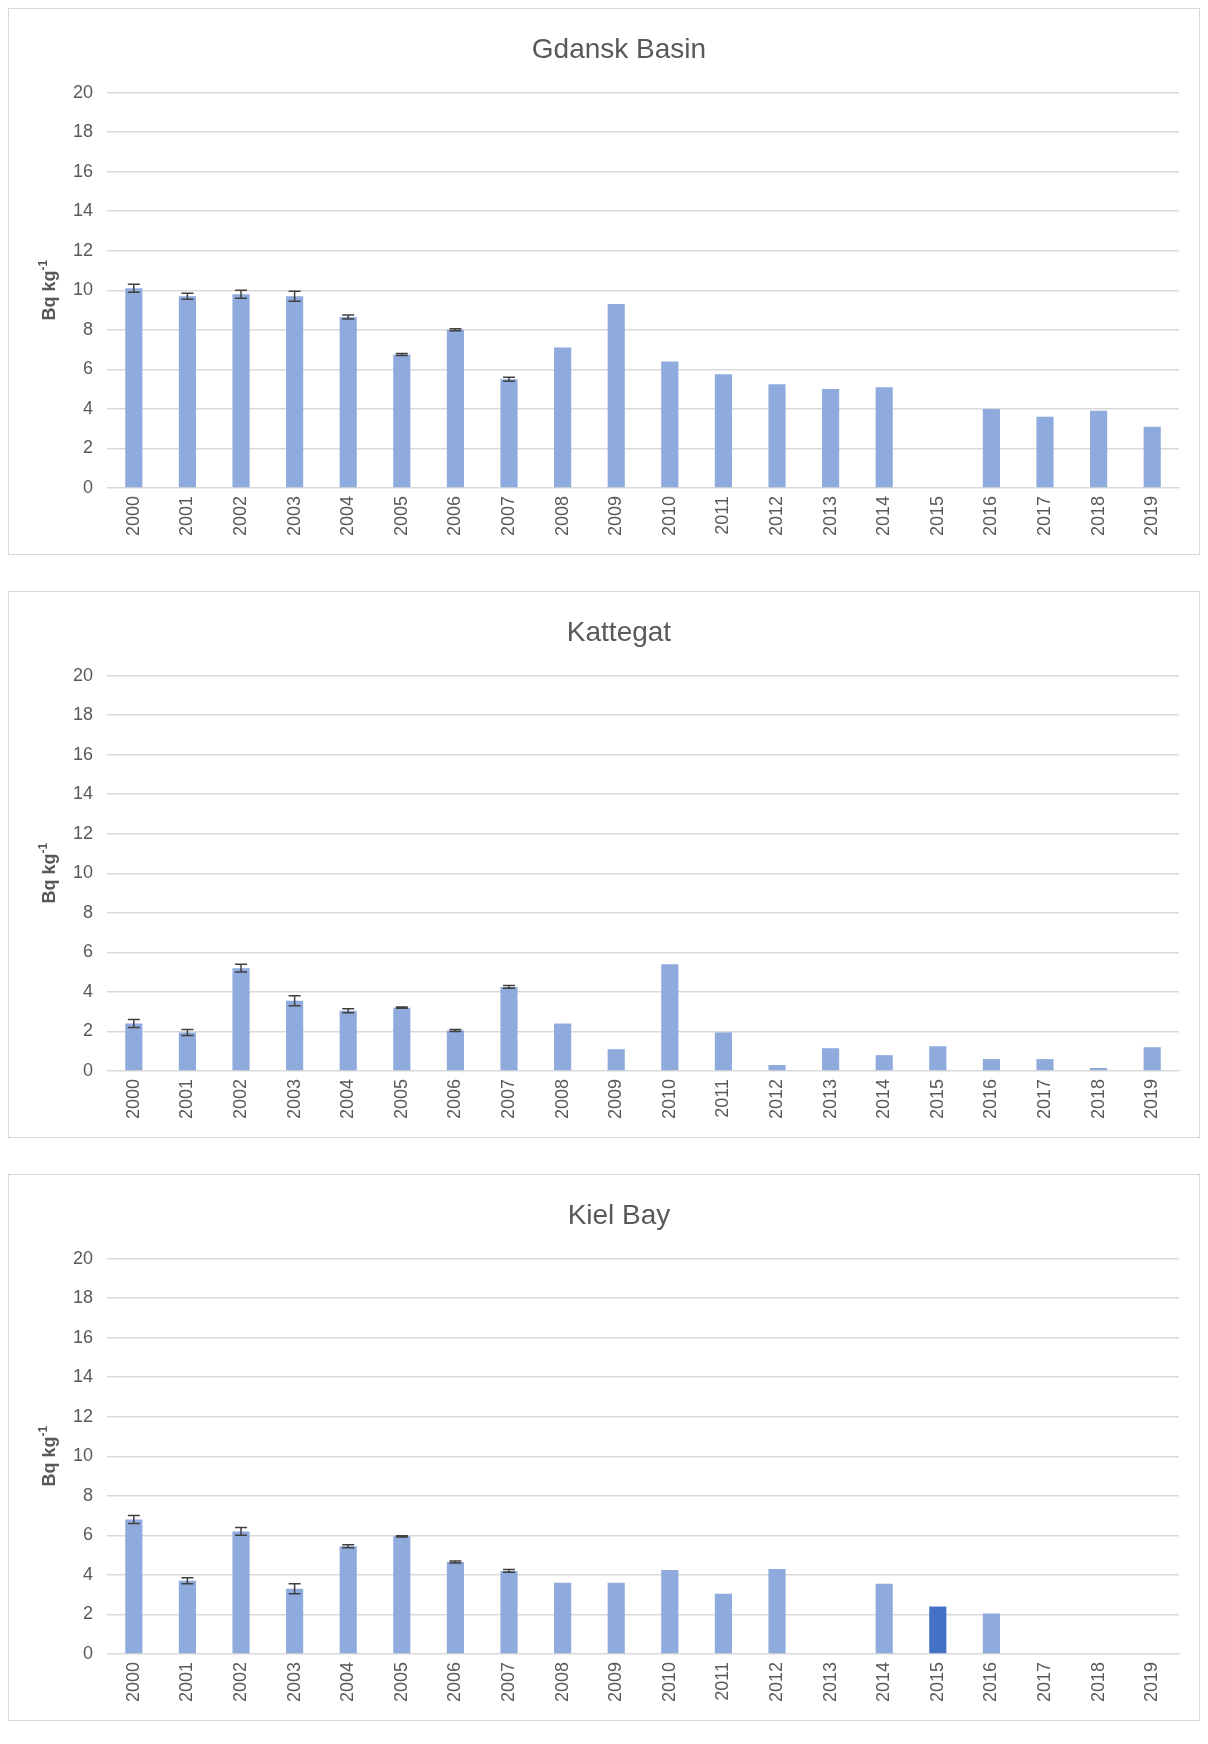 This screenshot has width=1208, height=1744. Describe the element at coordinates (829, 1098) in the screenshot. I see `x-tick-label: 2013` at that location.